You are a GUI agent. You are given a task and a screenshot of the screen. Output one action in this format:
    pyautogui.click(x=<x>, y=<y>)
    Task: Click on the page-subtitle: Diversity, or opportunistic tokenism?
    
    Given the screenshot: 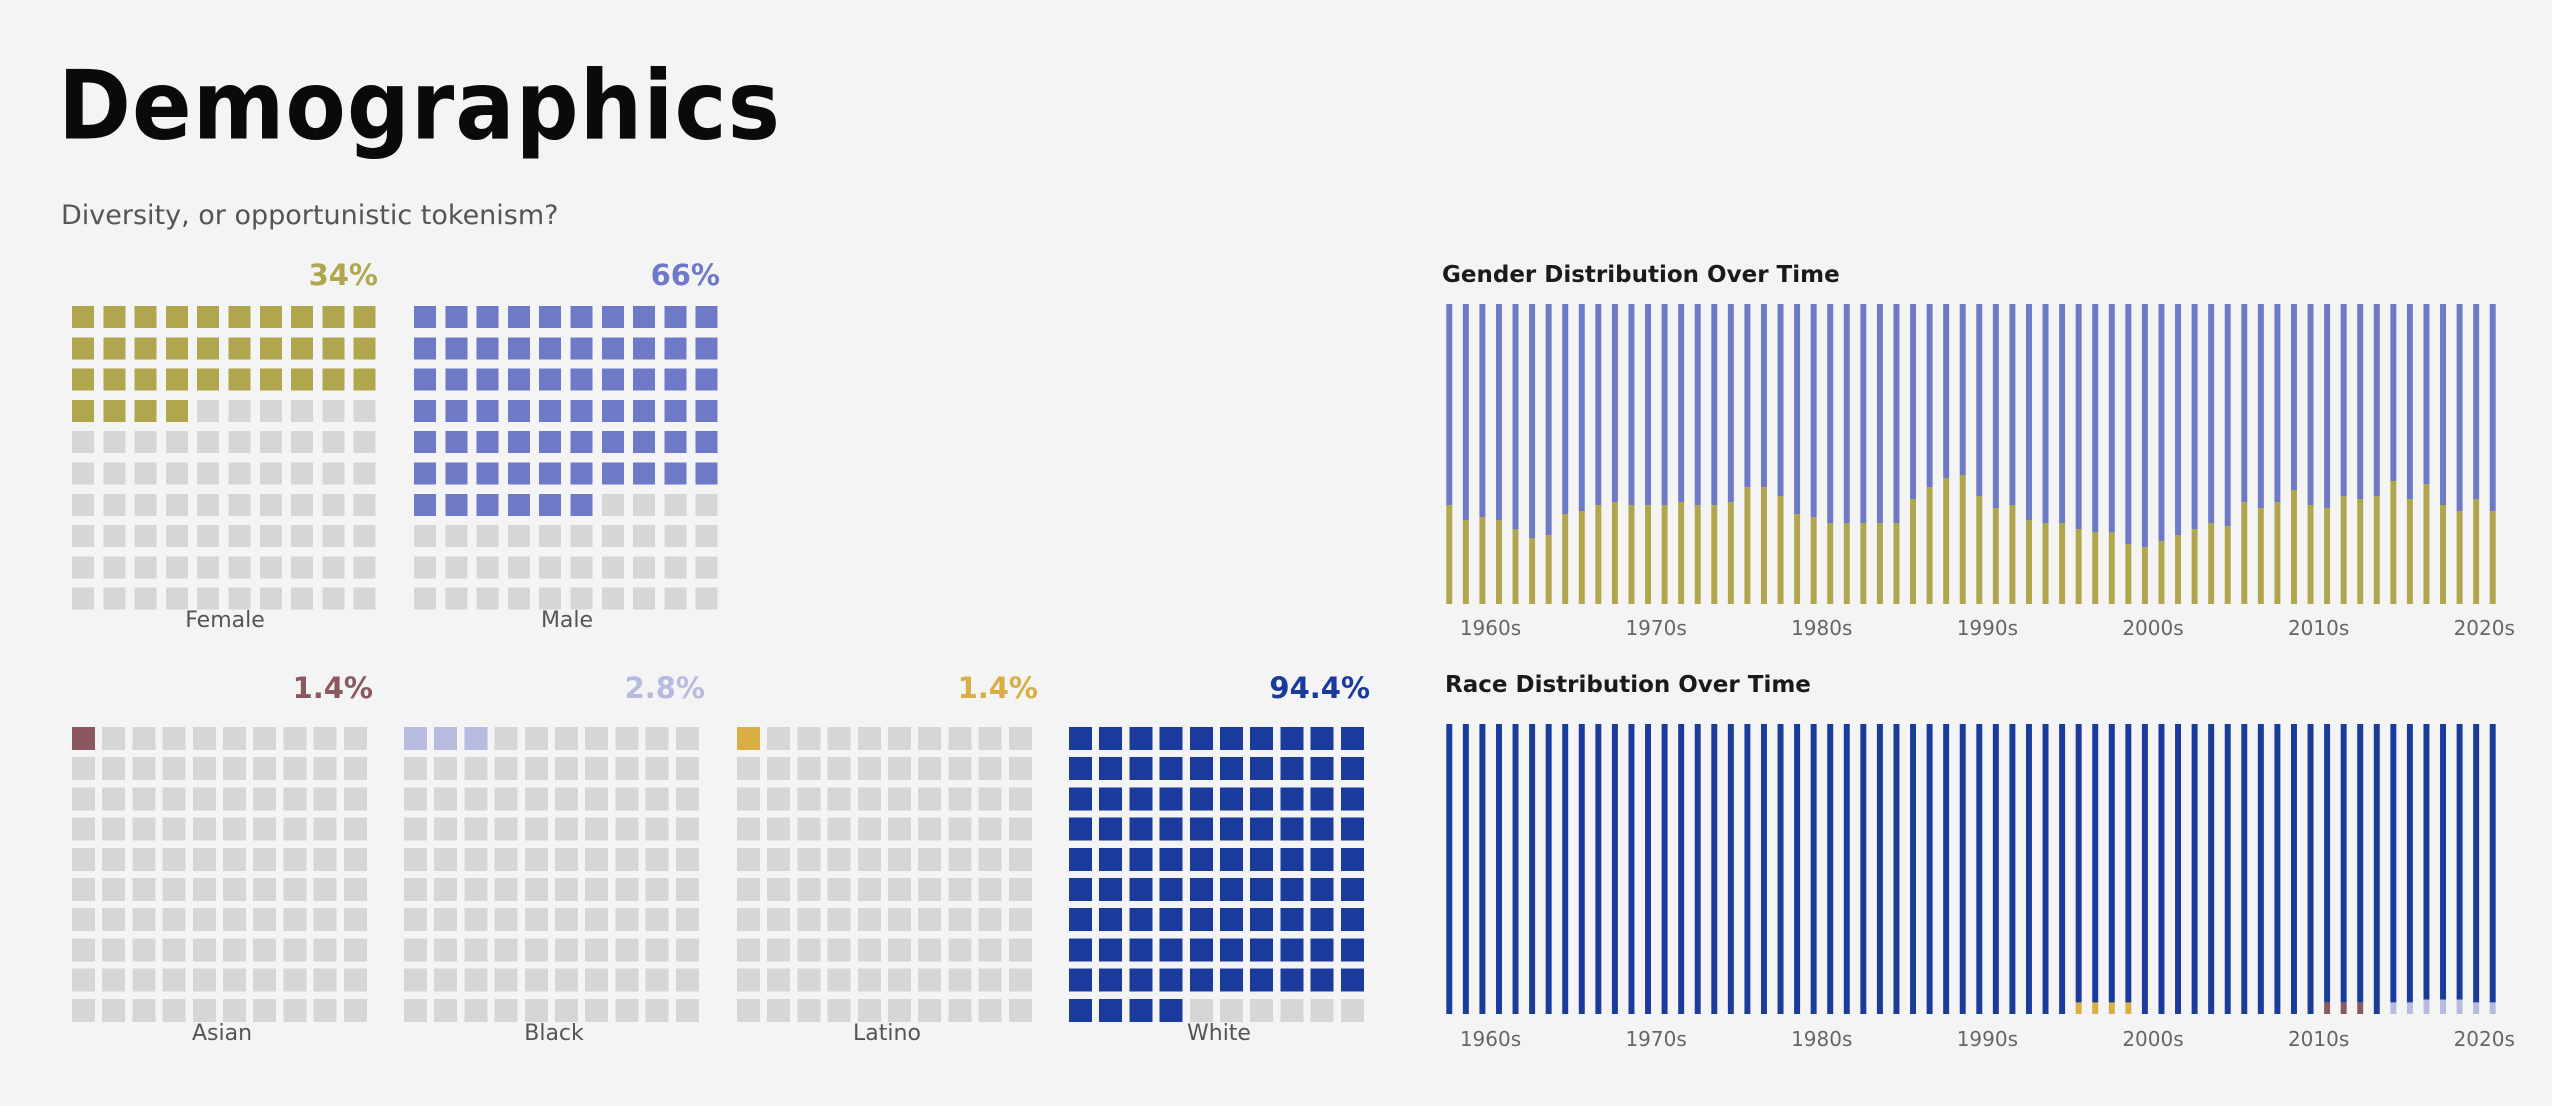 What is the action you would take?
    pyautogui.click(x=310, y=215)
    